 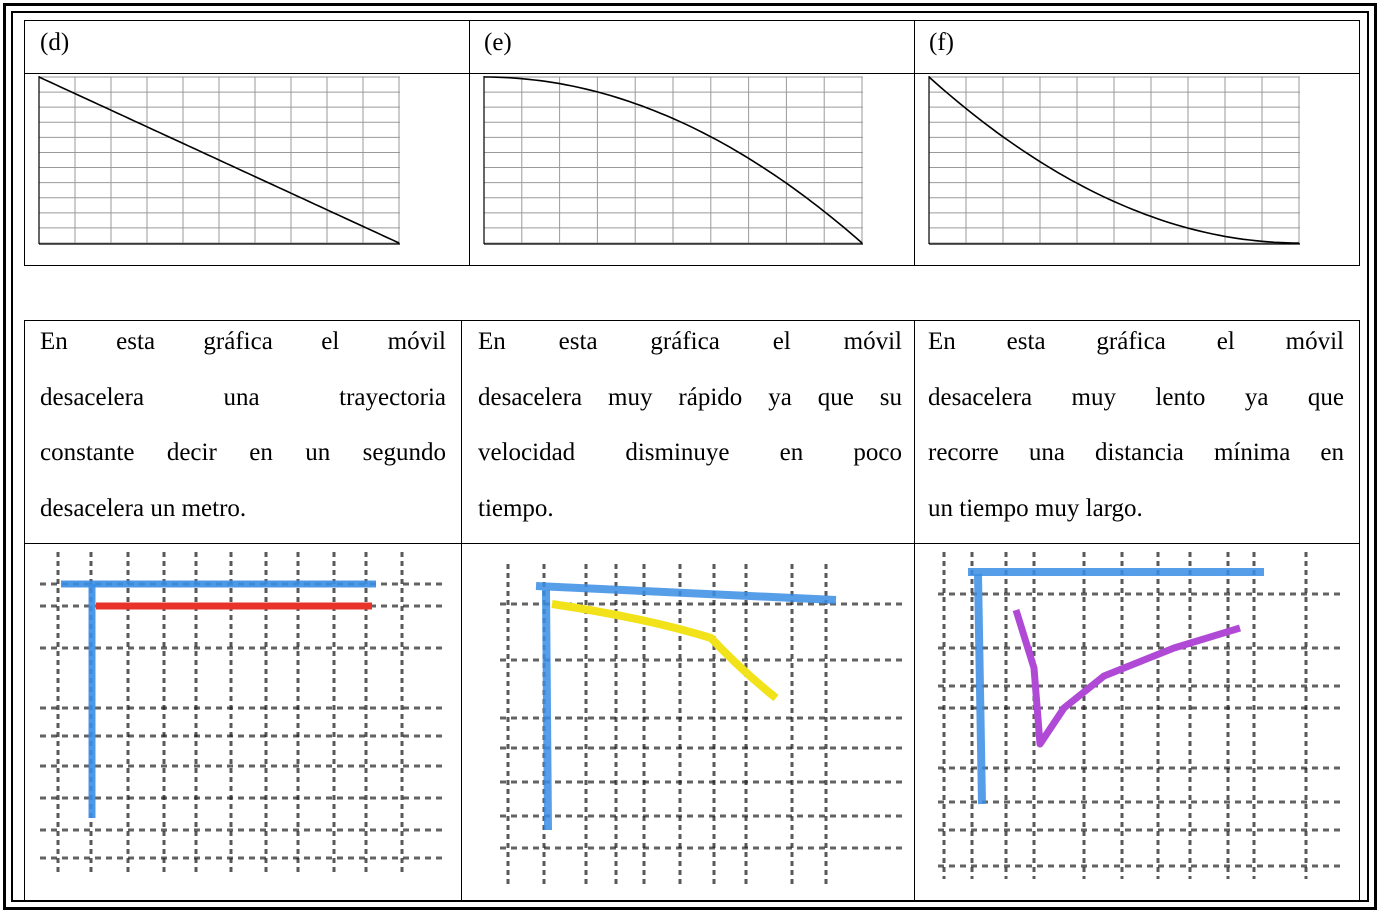 What do you see at coordinates (690, 452) in the screenshot?
I see `description-e-line-3: velocidad disminuye en poco` at bounding box center [690, 452].